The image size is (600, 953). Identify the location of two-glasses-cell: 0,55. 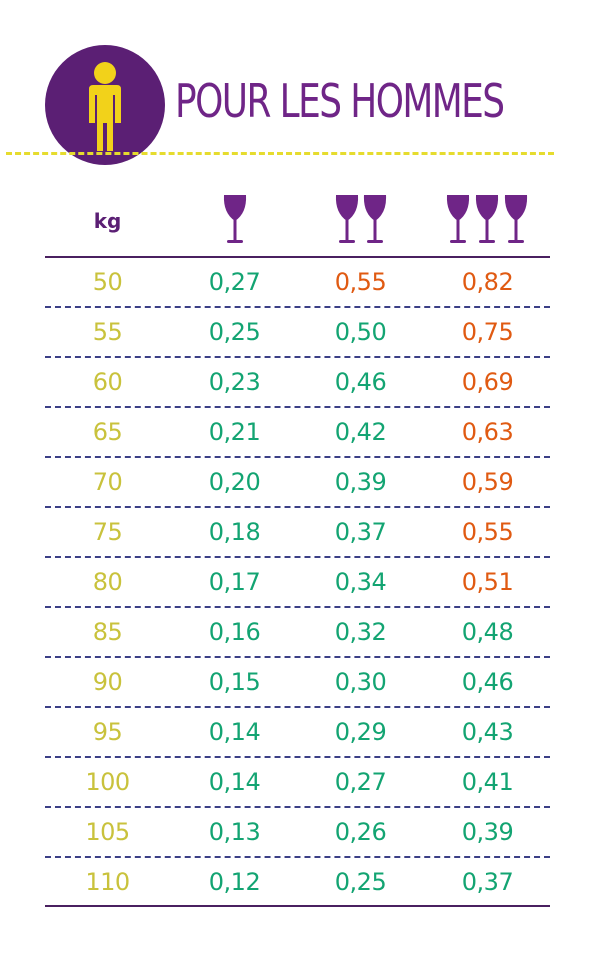
(360, 282).